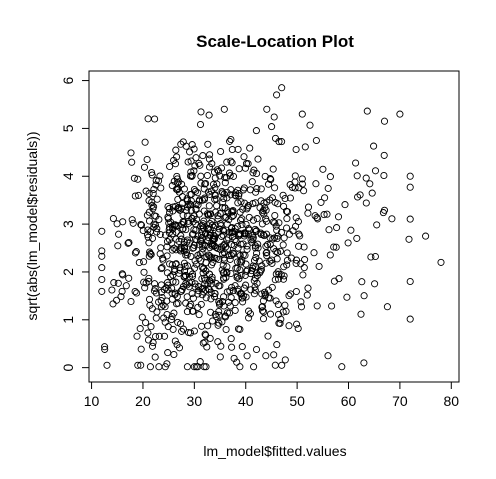  I want to click on y-tick-label: 0, so click(68, 368).